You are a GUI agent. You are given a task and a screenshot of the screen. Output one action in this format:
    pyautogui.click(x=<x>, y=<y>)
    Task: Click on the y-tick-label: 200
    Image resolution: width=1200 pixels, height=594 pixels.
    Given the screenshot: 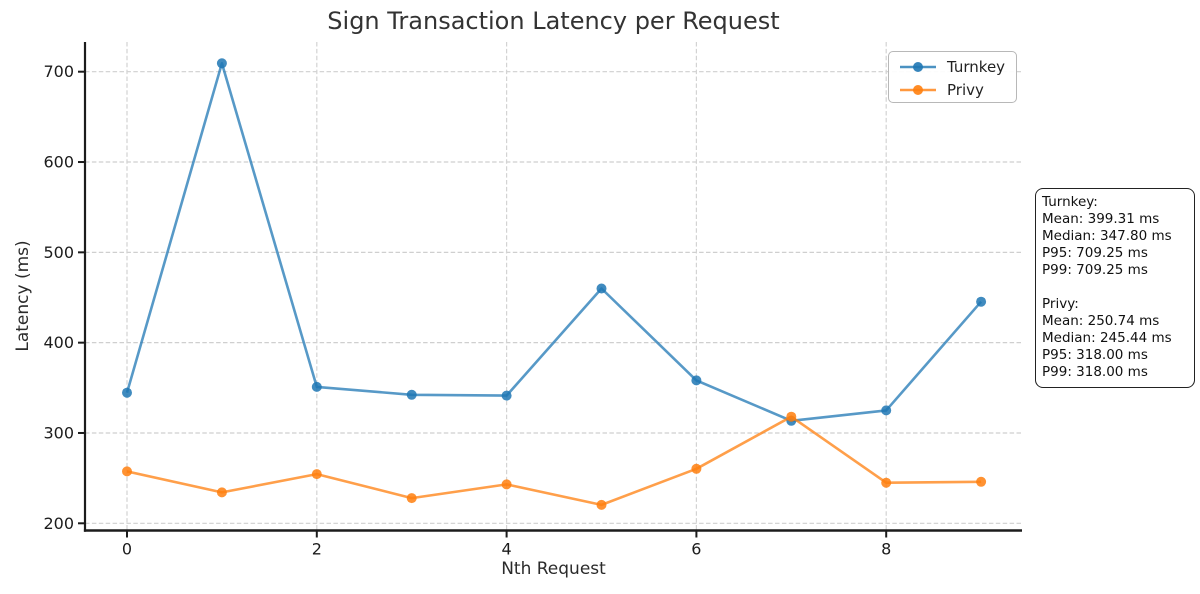 What is the action you would take?
    pyautogui.click(x=58, y=523)
    